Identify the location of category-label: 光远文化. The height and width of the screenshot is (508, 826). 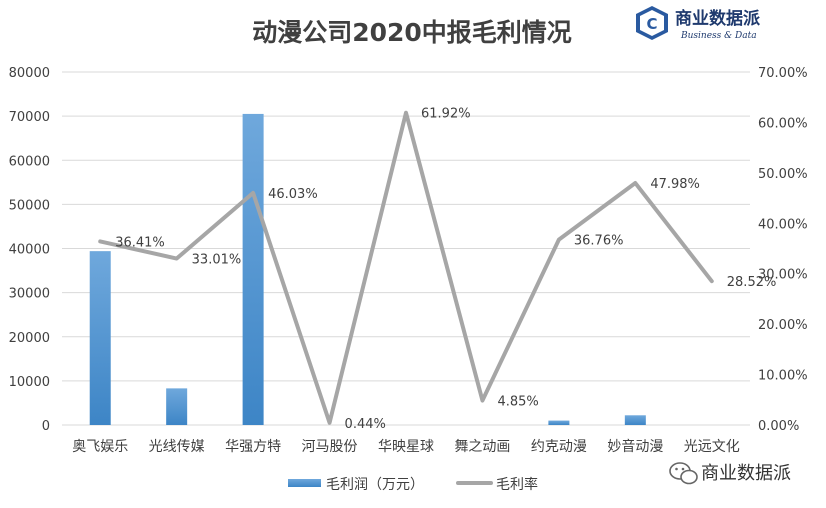
(712, 447).